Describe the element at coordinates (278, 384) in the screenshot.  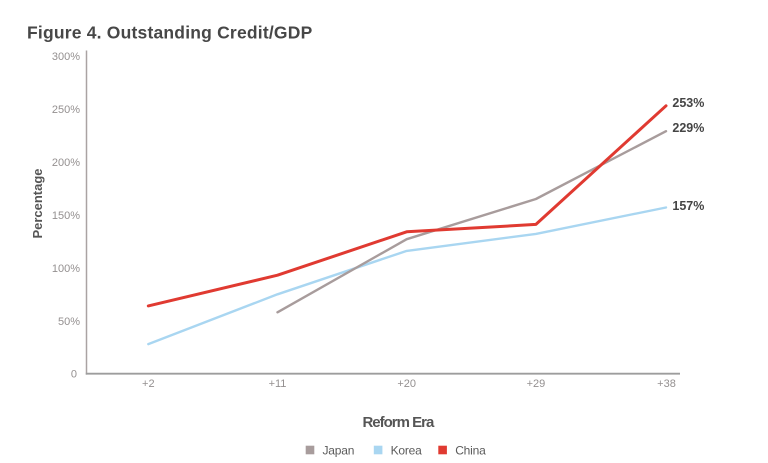
I see `svg-text: +11` at that location.